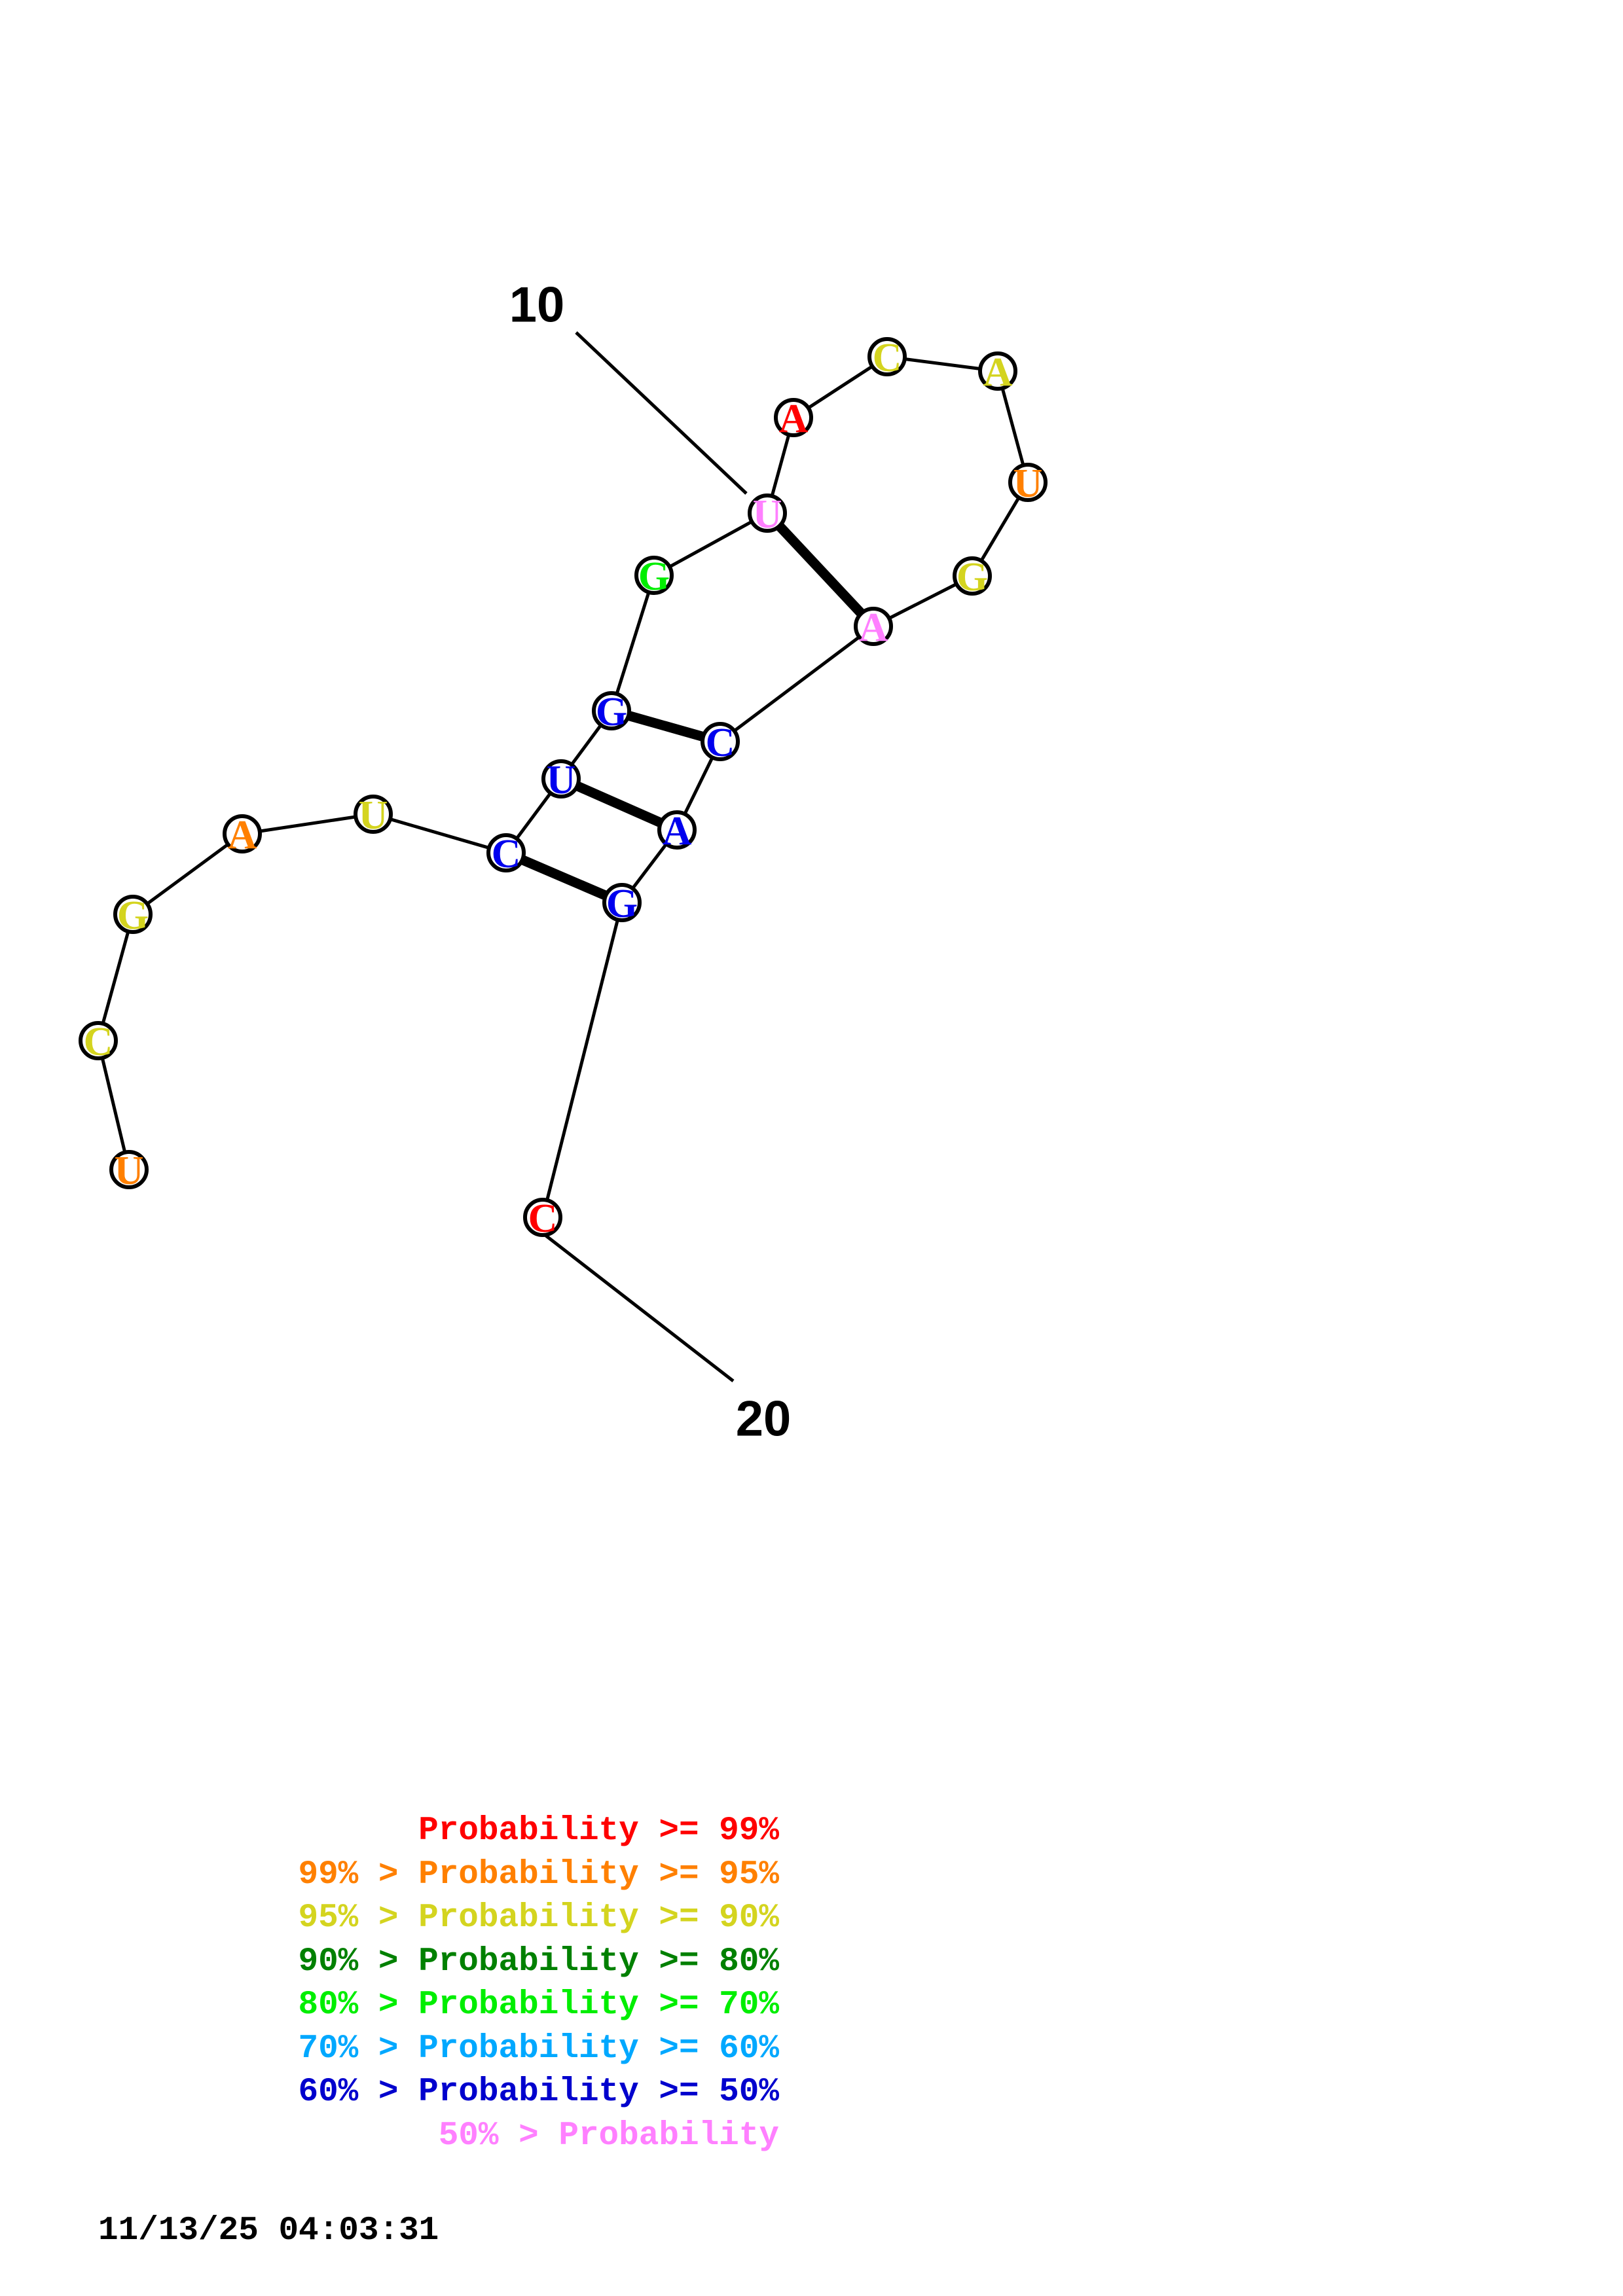 Image resolution: width=1623 pixels, height=2296 pixels. I want to click on legend-row-3: 90% > Probability >= 80%, so click(538, 1962).